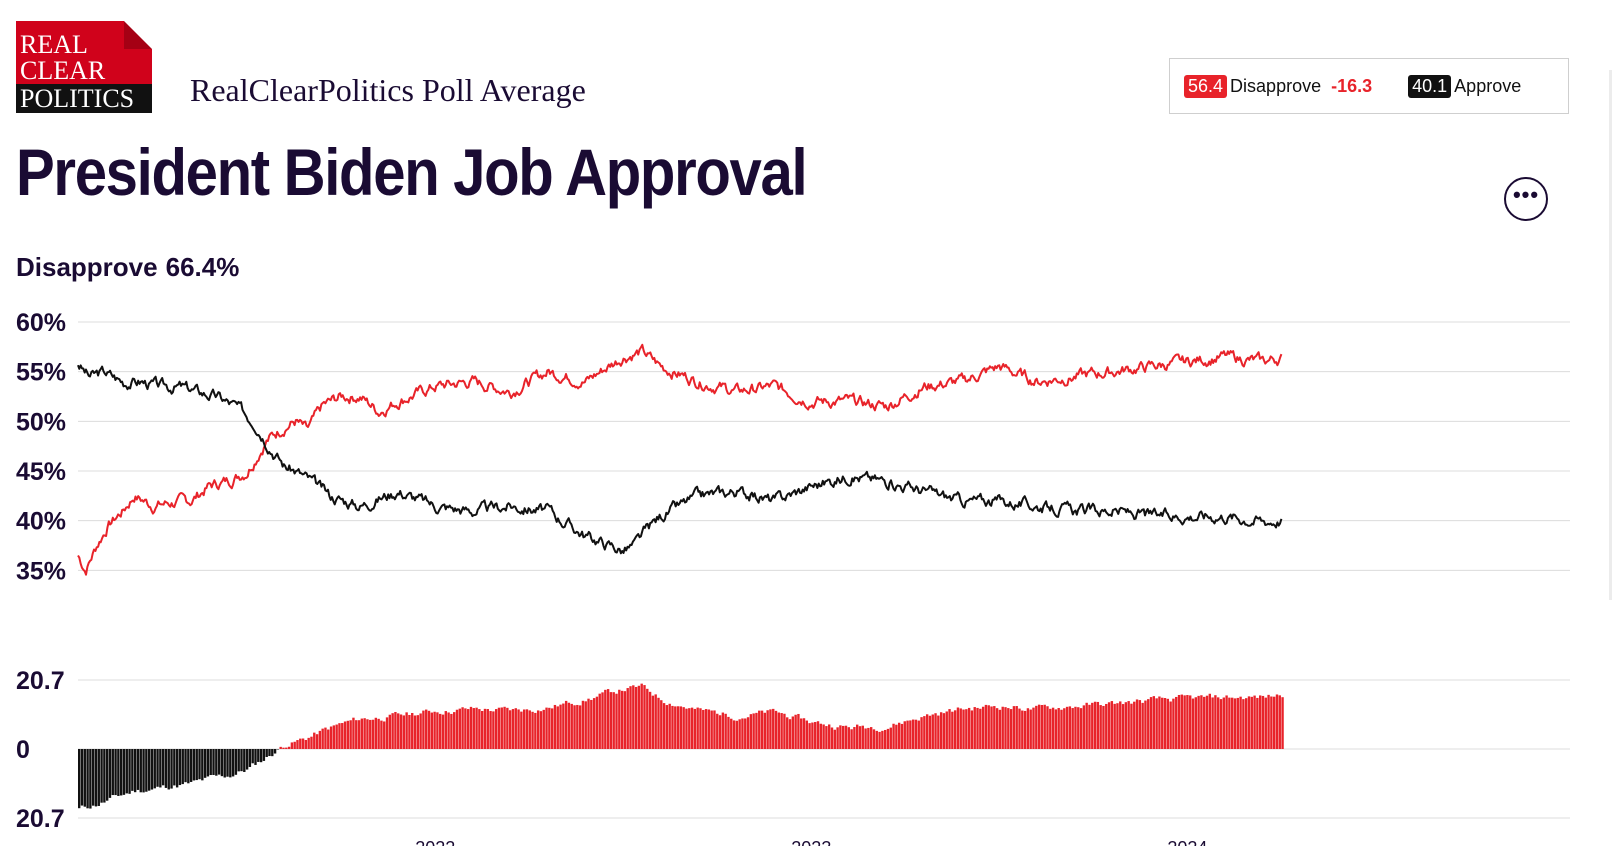 This screenshot has width=1612, height=846. What do you see at coordinates (388, 90) in the screenshot?
I see `site-title: RealClearPolitics Poll Average` at bounding box center [388, 90].